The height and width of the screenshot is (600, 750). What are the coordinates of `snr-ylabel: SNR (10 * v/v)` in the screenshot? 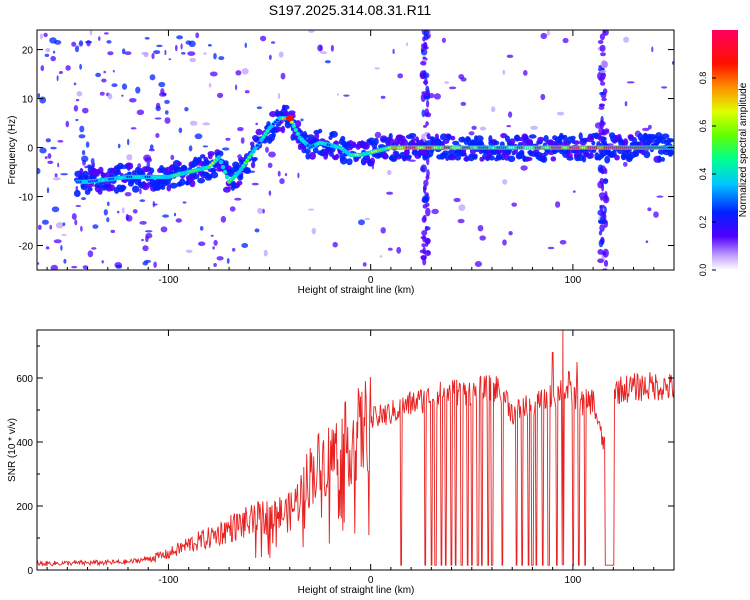 It's located at (12, 450).